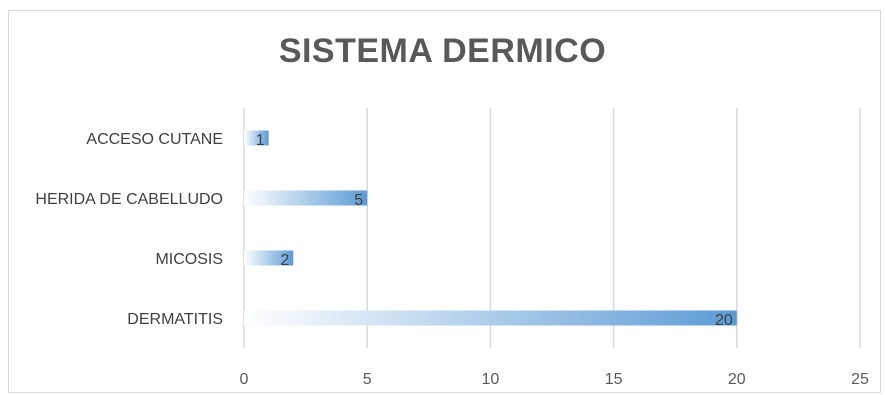 The height and width of the screenshot is (395, 885). I want to click on category-label: ACCESO CUTANE, so click(154, 139).